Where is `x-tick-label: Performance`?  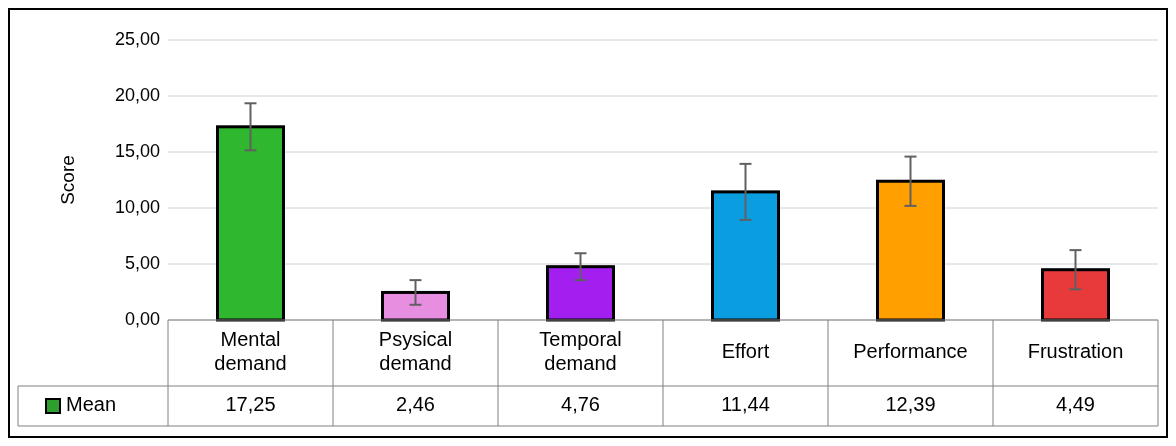
x-tick-label: Performance is located at coordinates (910, 351).